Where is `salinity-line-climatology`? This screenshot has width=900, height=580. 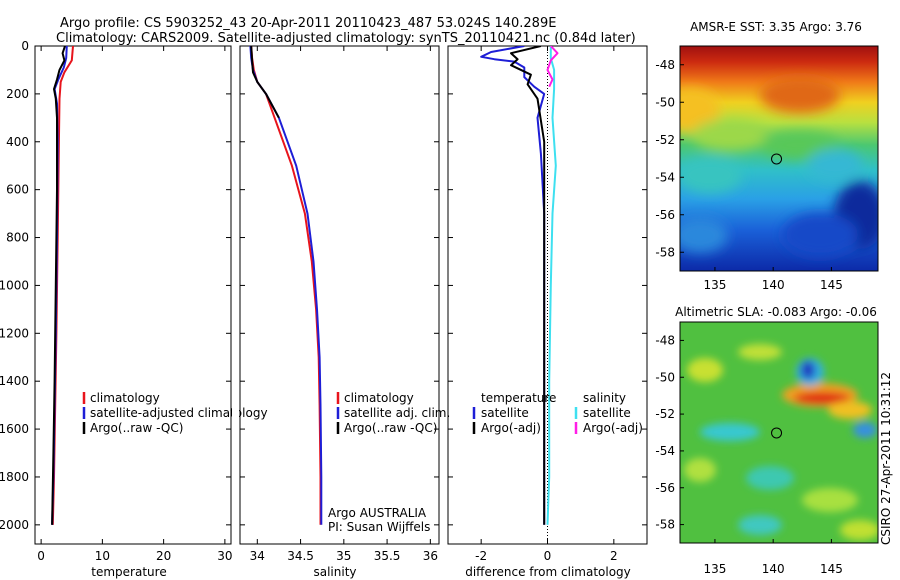
salinity-line-climatology is located at coordinates (286, 285).